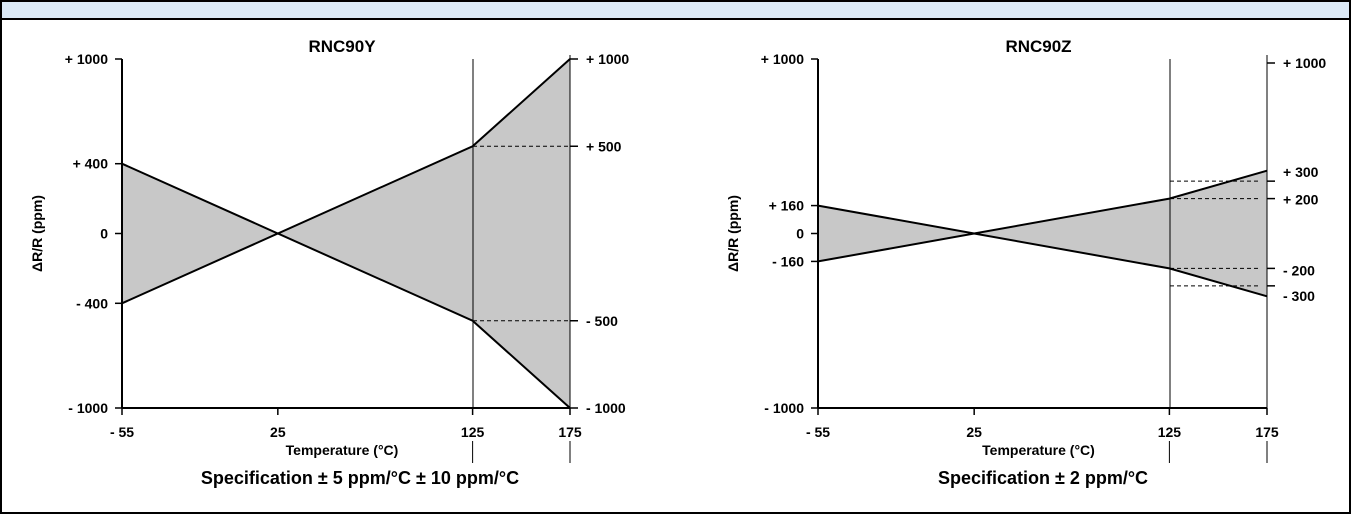  I want to click on y-tick-label-left: + 400, so click(91, 164).